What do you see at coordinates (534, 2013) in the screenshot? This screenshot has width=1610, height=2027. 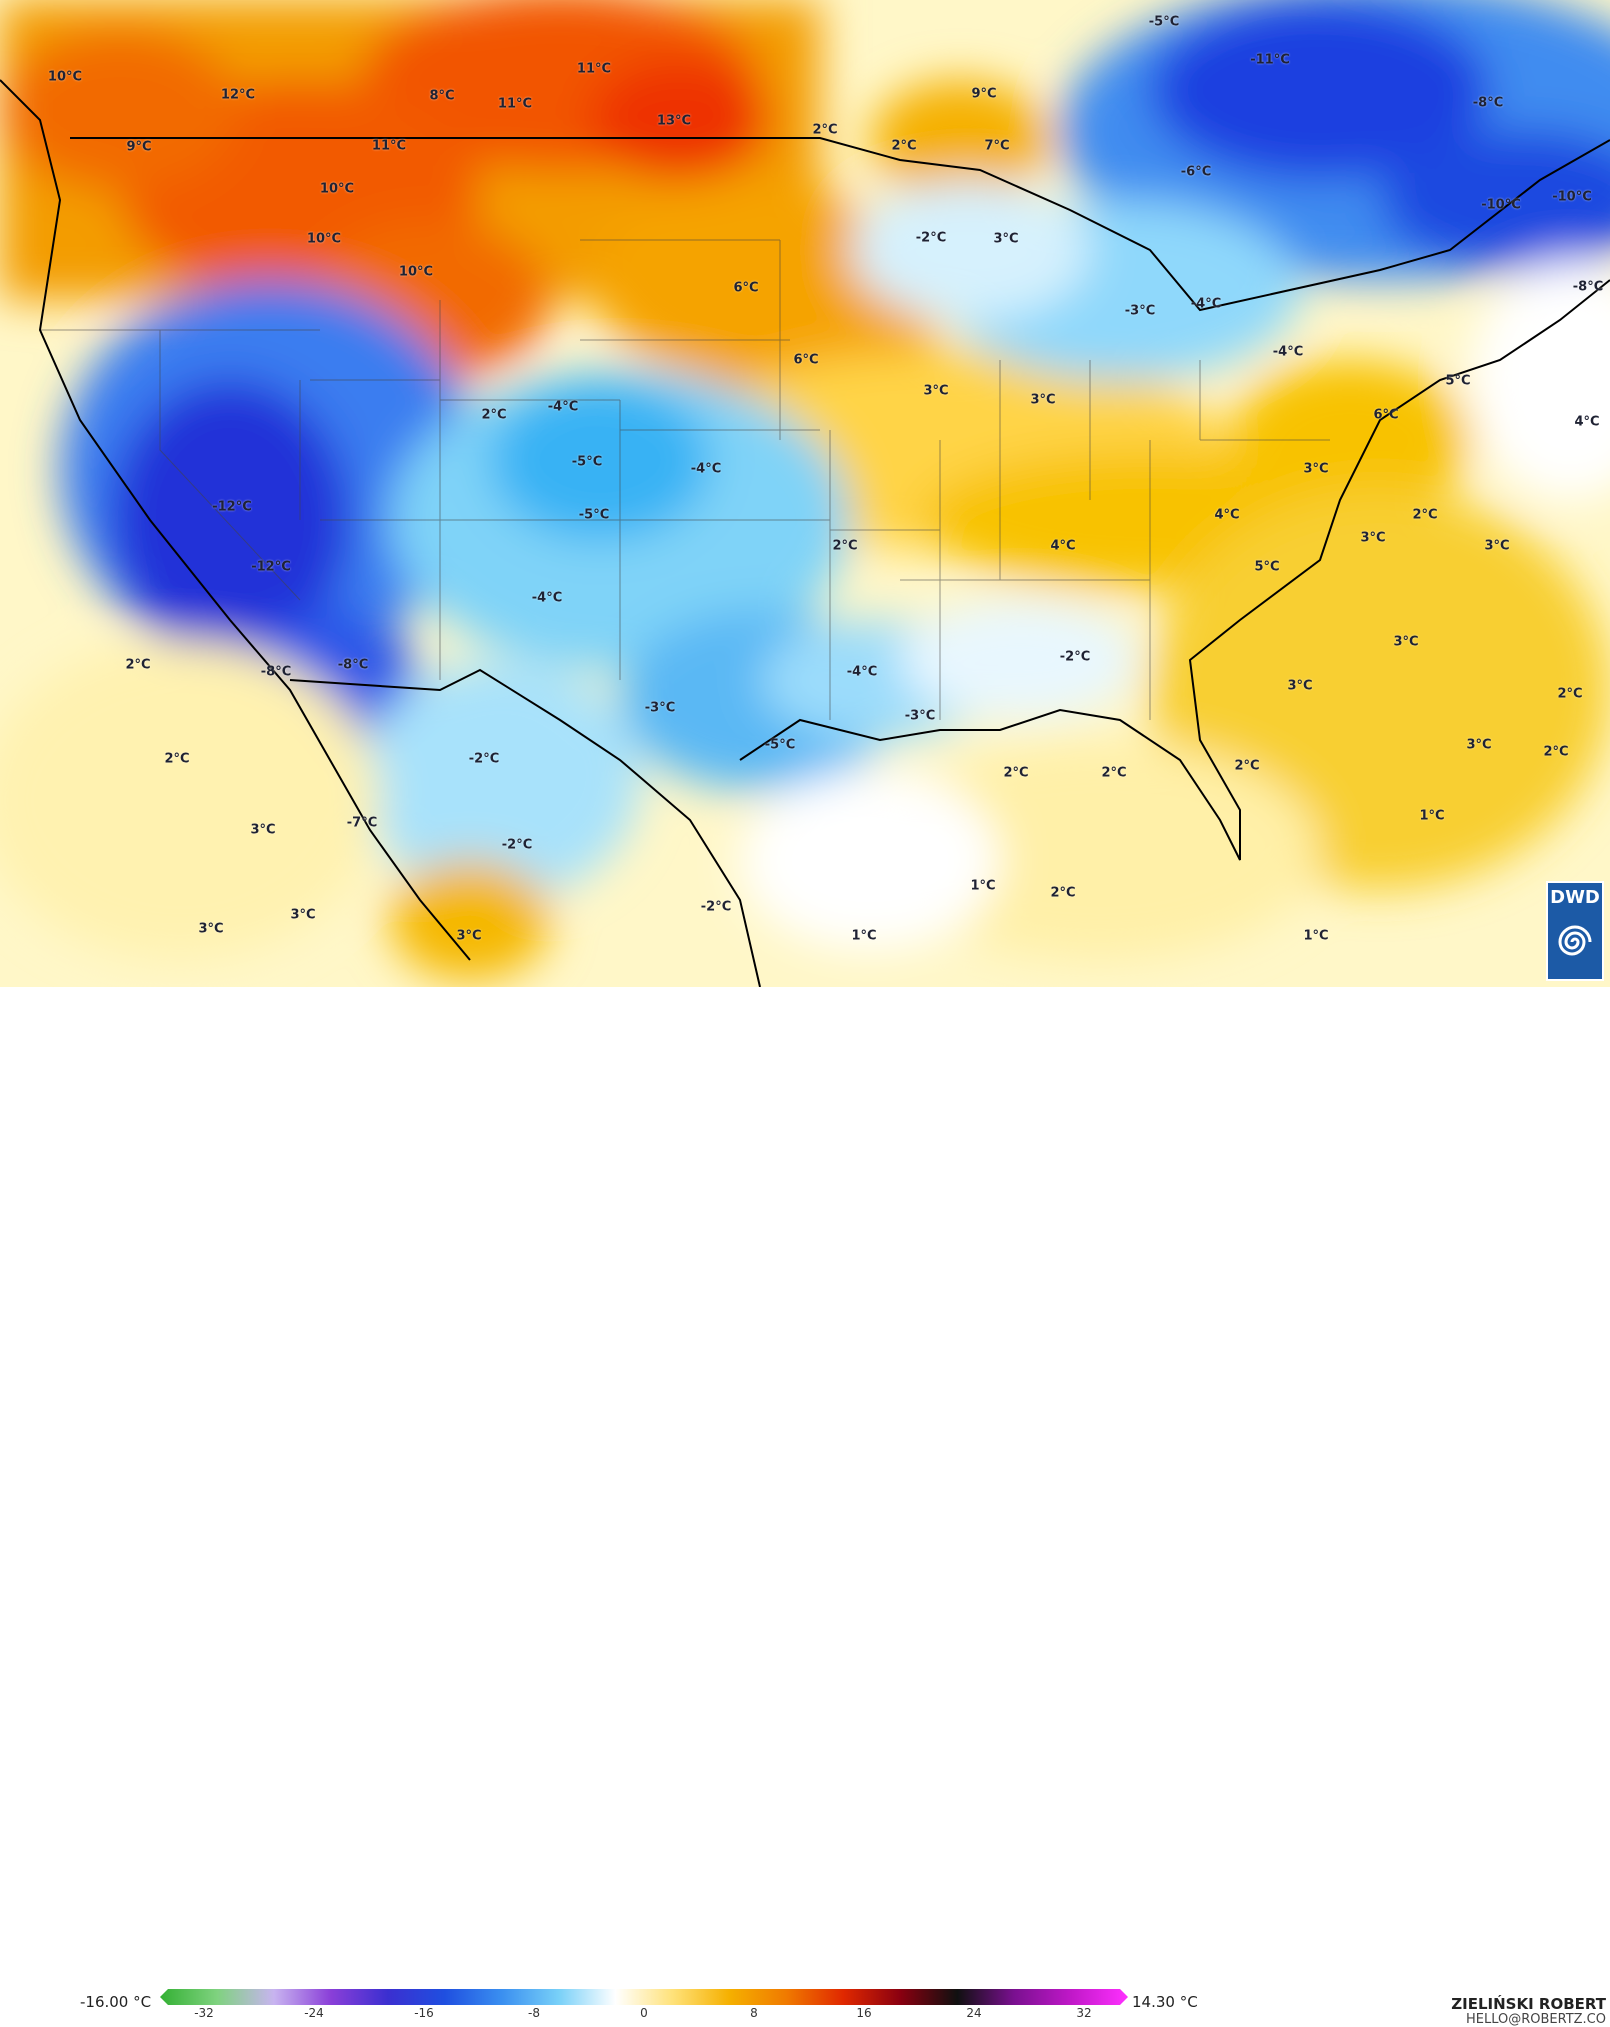 I see `legend-tick-label: -8` at bounding box center [534, 2013].